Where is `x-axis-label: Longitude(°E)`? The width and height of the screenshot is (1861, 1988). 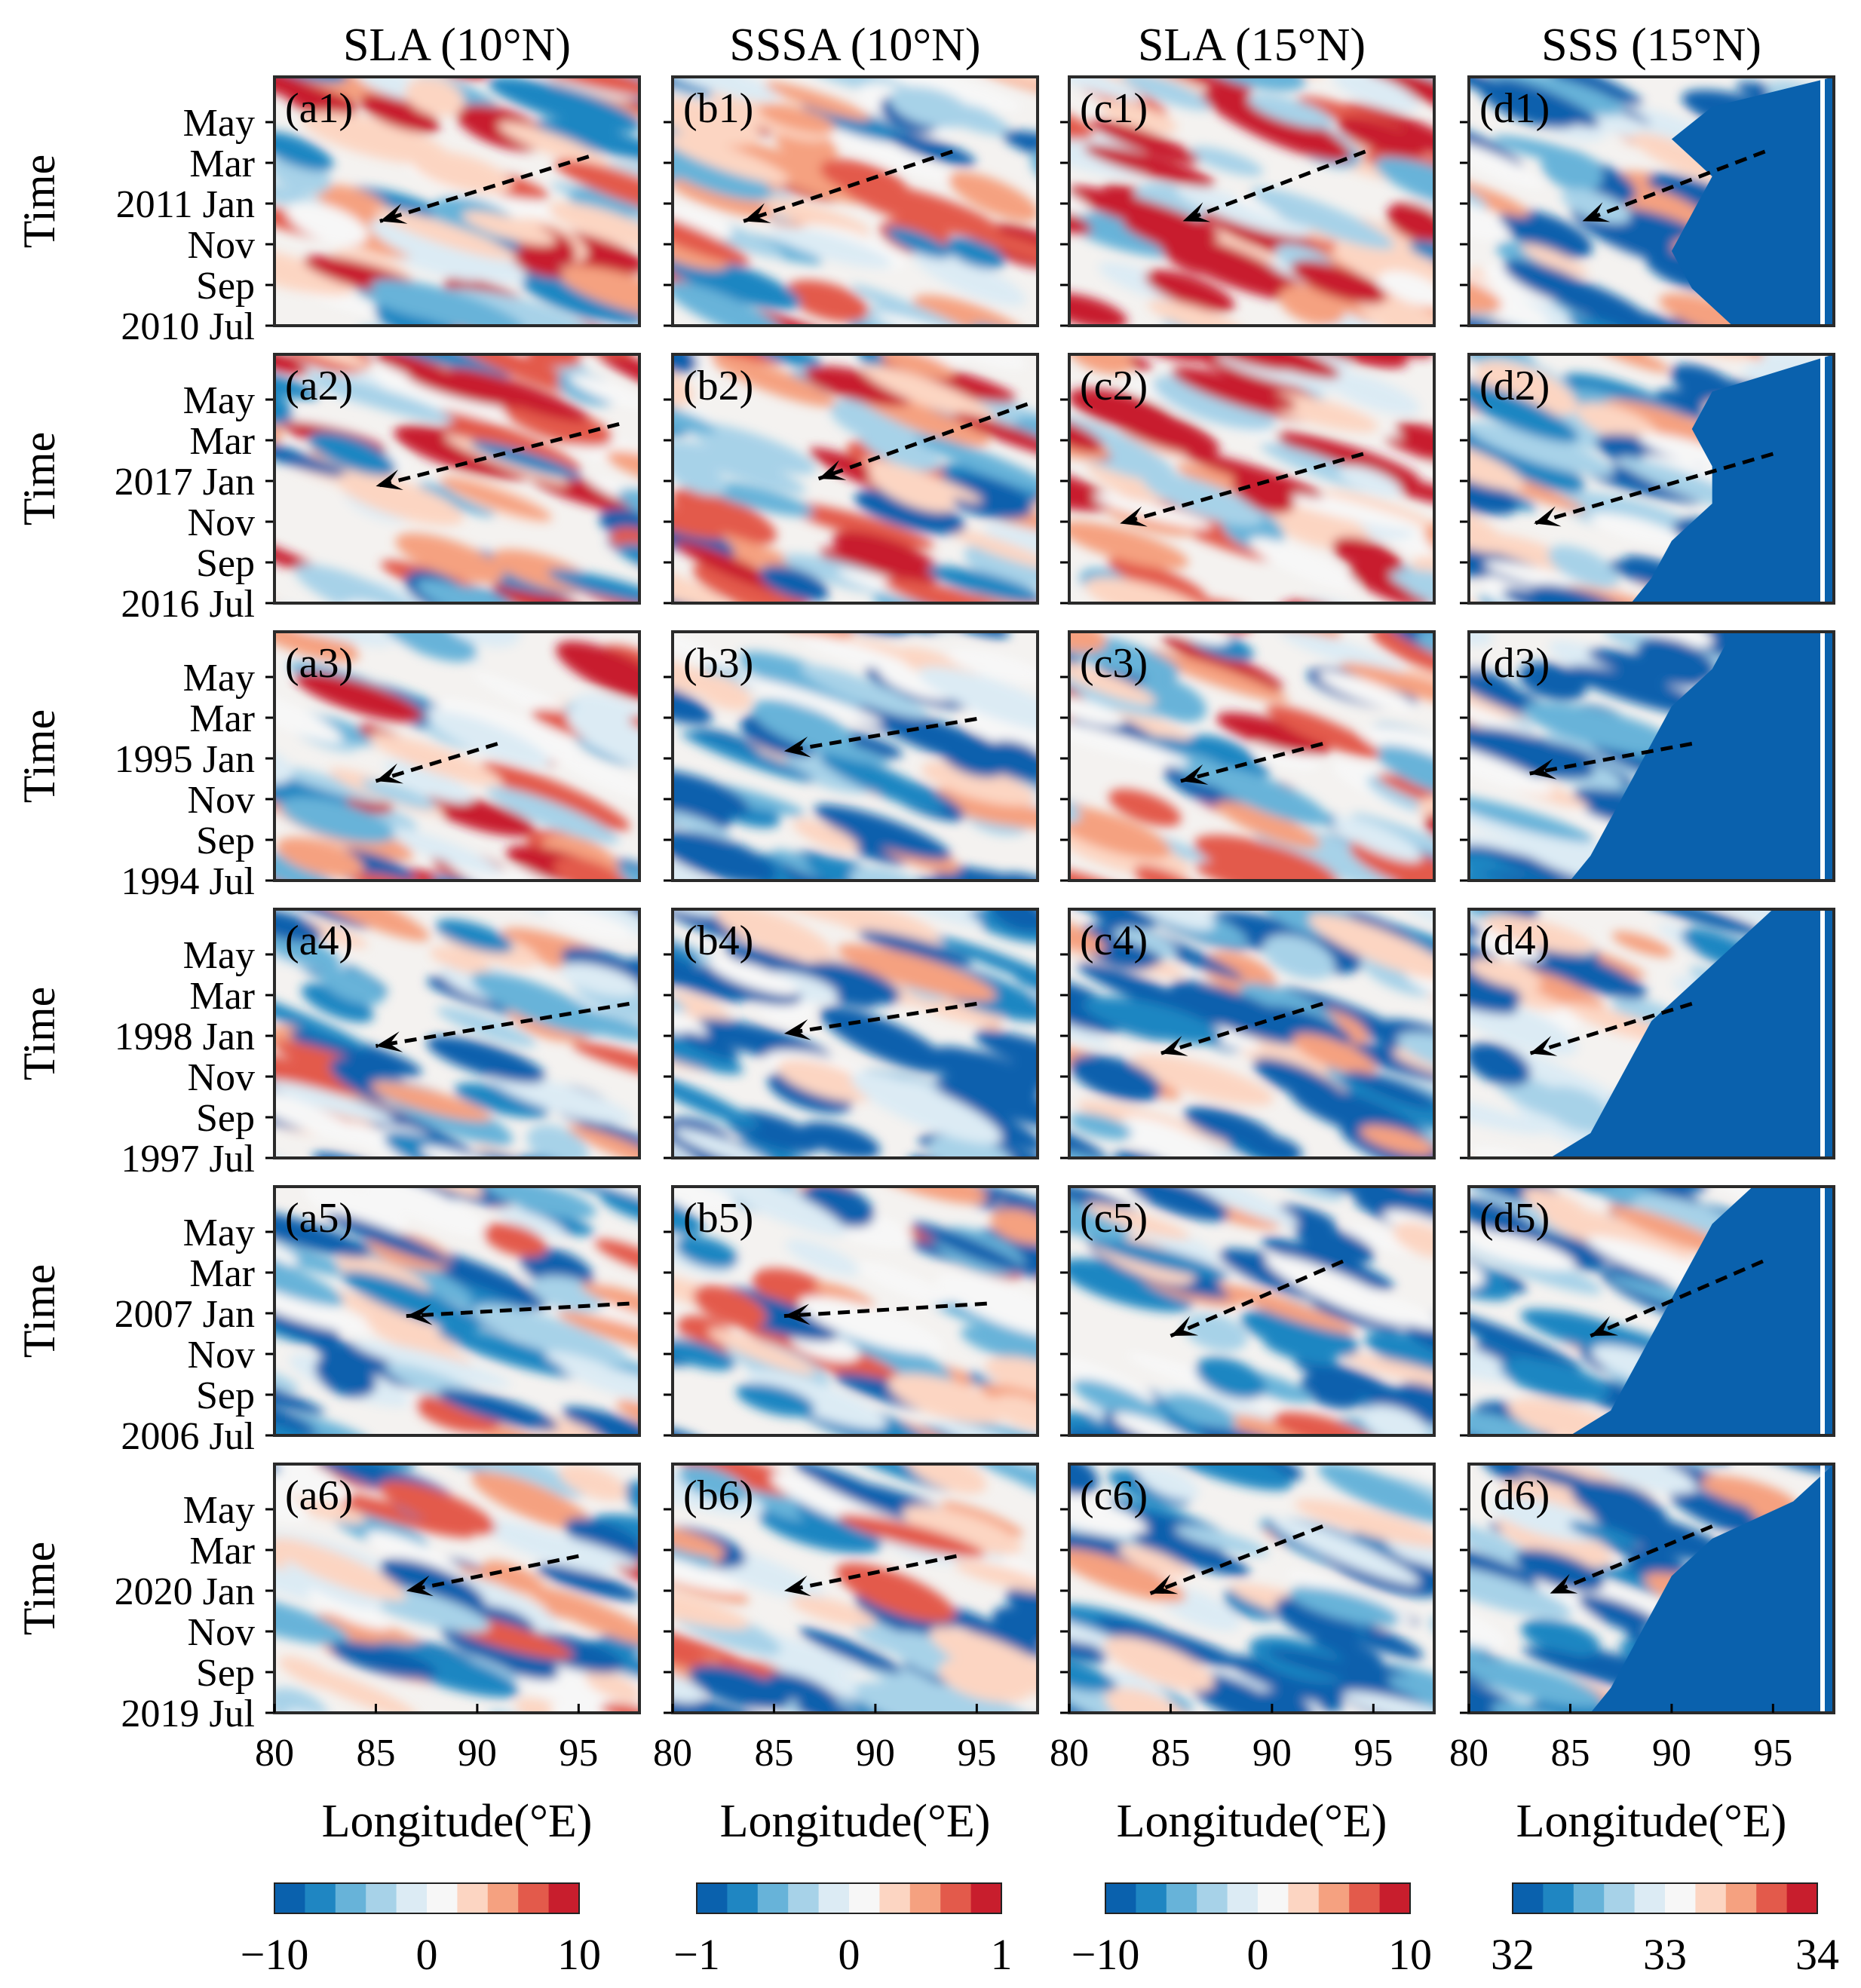 x-axis-label: Longitude(°E) is located at coordinates (855, 1821).